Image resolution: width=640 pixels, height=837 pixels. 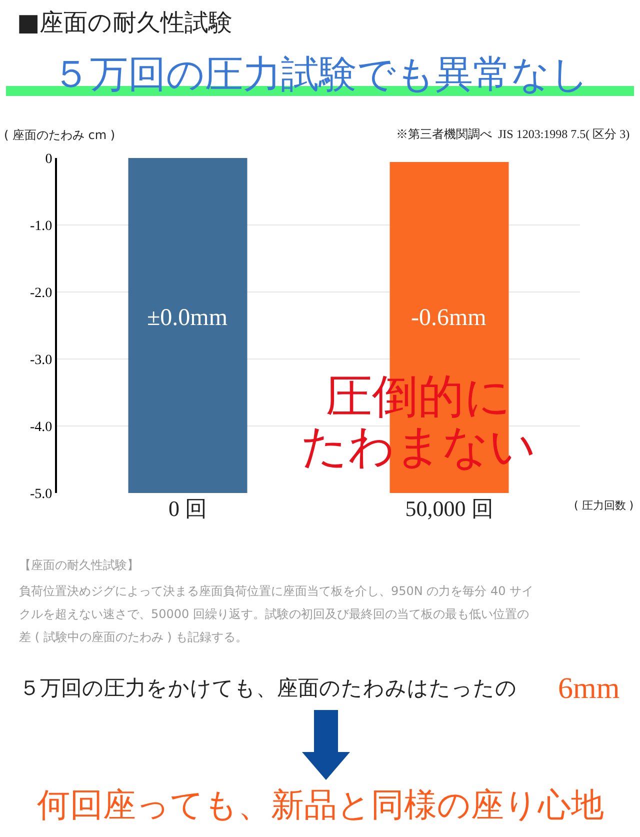 What do you see at coordinates (276, 591) in the screenshot?
I see `text: 負荷位置決めジグによって決まる座面負荷位置に座面当て板を介し、950N の力を毎分 40 サイ` at bounding box center [276, 591].